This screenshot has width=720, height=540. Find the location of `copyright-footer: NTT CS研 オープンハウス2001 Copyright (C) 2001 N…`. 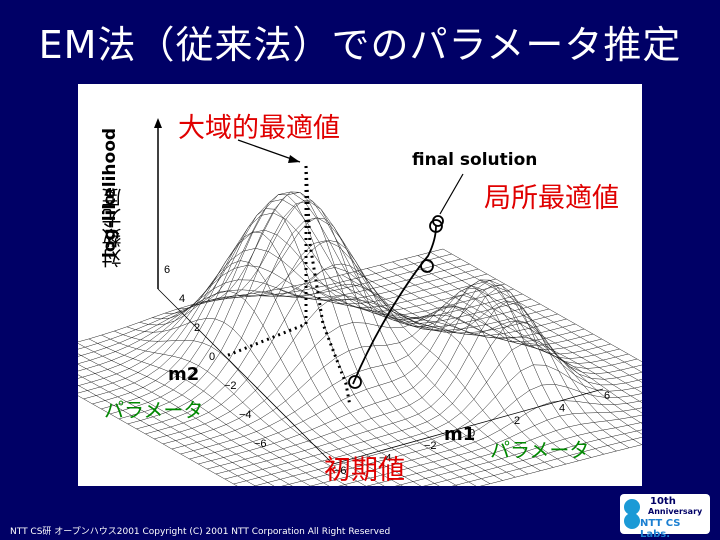

copyright-footer: NTT CS研 オープンハウス2001 Copyright (C) 2001 N… is located at coordinates (200, 532).